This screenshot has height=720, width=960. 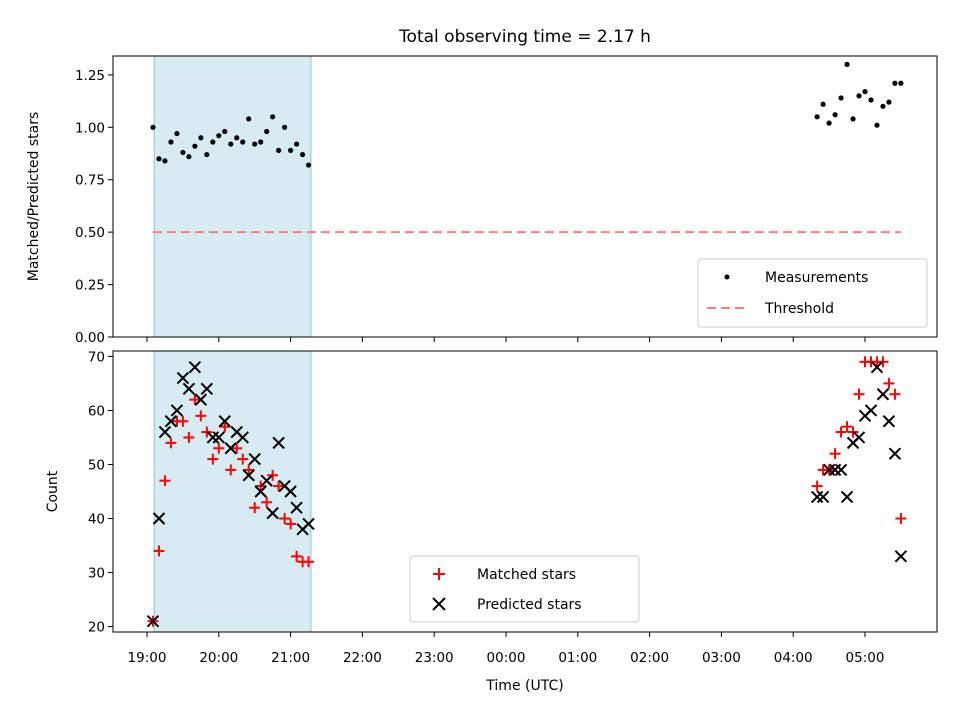 I want to click on top-y-tick-label: 0.25, so click(x=90, y=286).